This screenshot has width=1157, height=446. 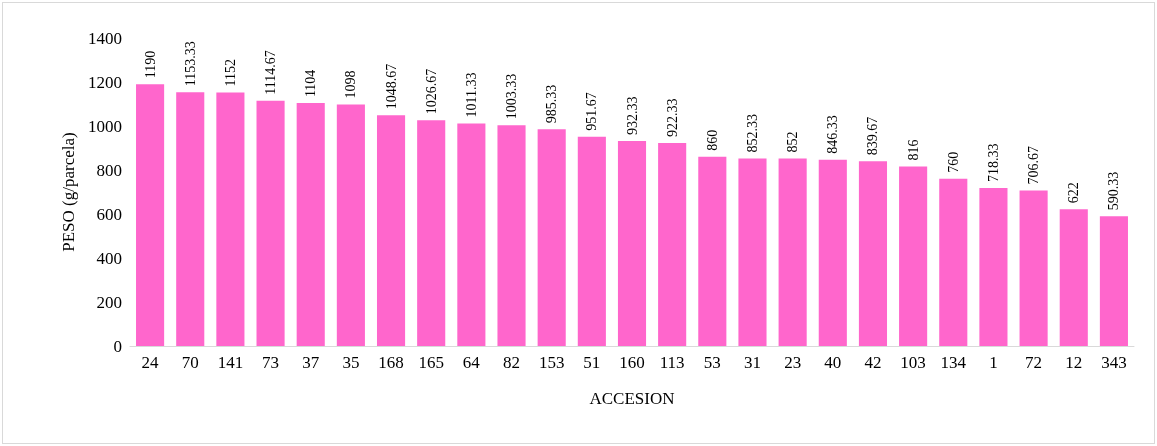 I want to click on x-tick-label: 24, so click(x=150, y=362).